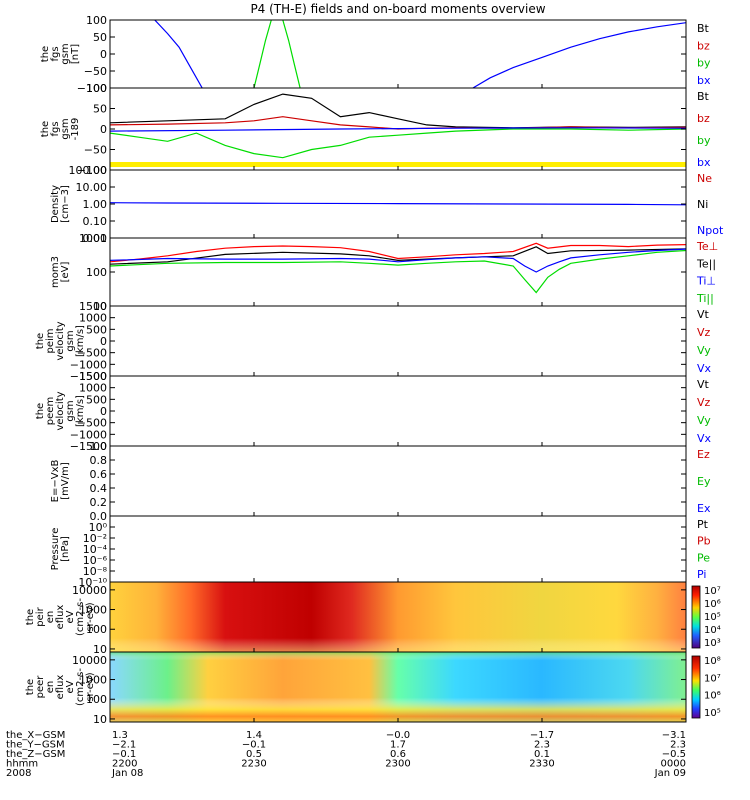  I want to click on y-tick-label: 0.10, so click(95, 221).